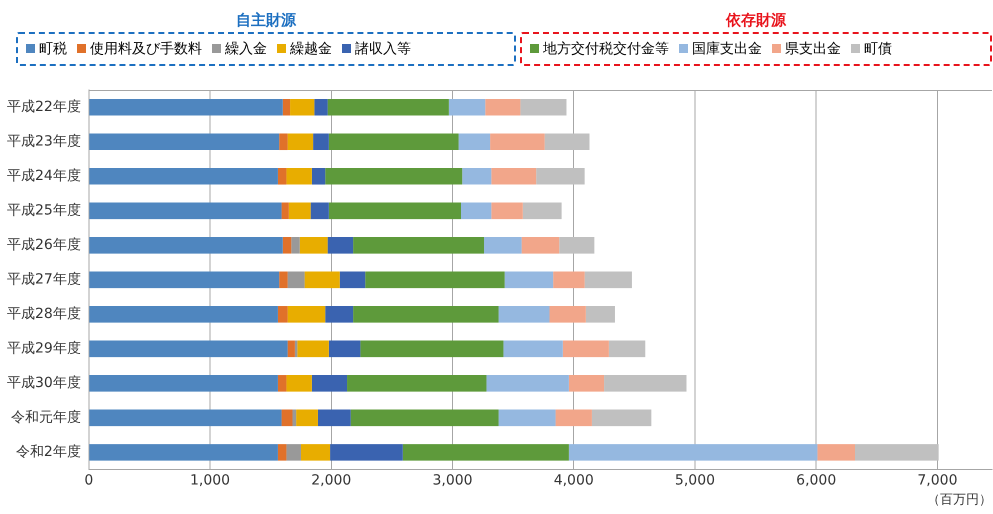 The image size is (993, 514). Describe the element at coordinates (48, 452) in the screenshot. I see `y-tick-label: 令和2年度` at that location.